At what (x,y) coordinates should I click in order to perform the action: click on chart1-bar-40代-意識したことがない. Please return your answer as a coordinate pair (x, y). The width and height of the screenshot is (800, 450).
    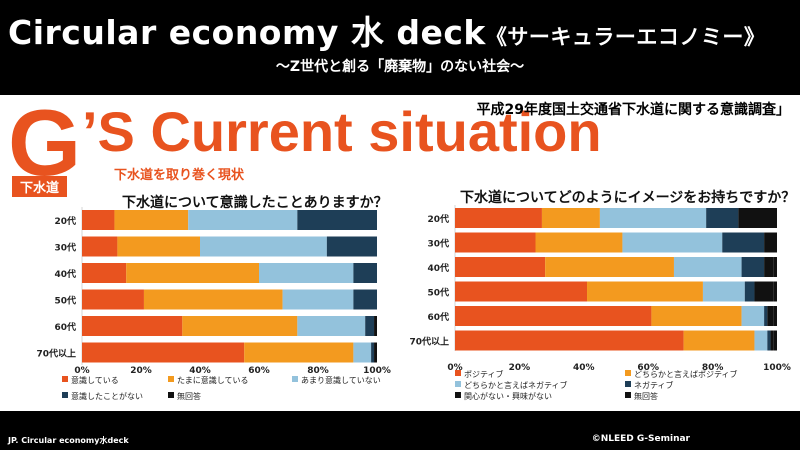
    Looking at the image, I should click on (365, 273).